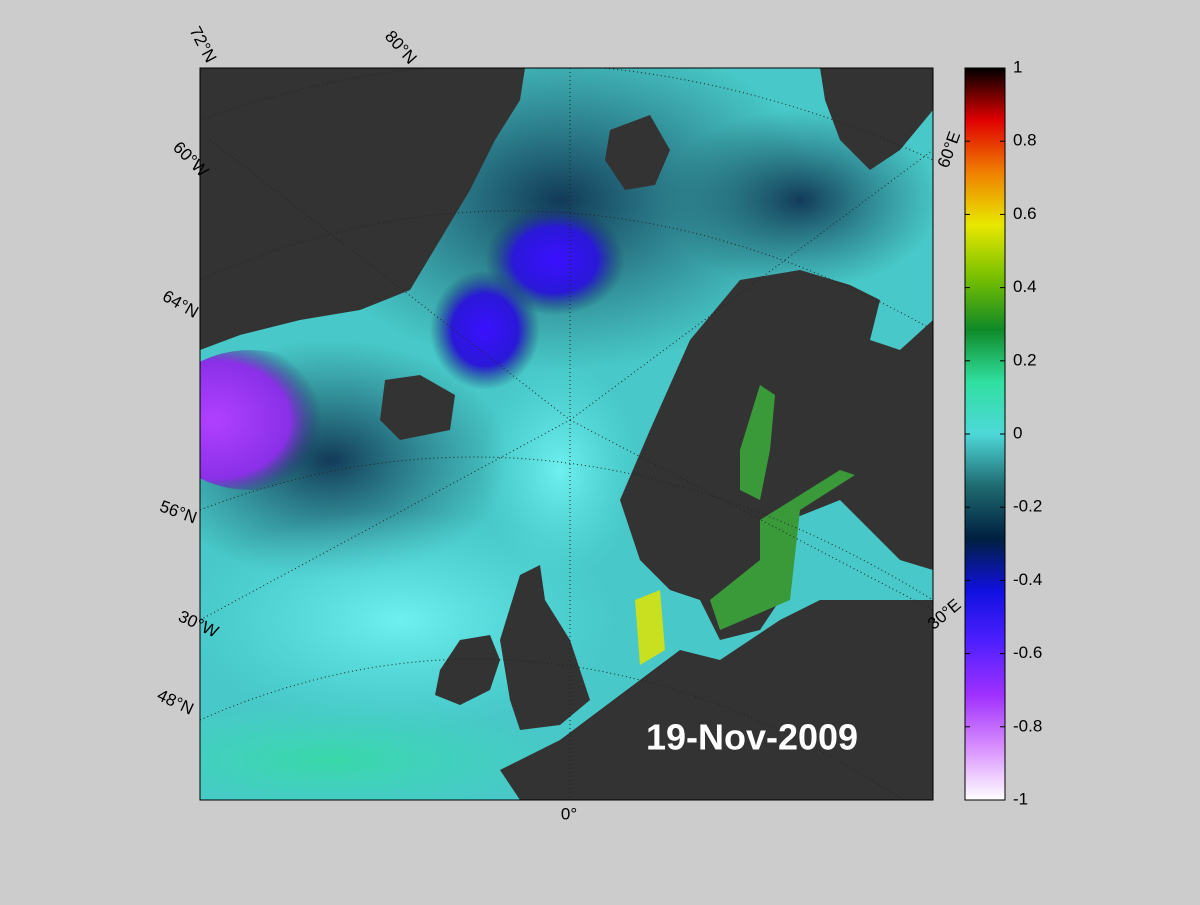 The image size is (1200, 905). What do you see at coordinates (401, 47) in the screenshot?
I see `graticule-label: 80°N` at bounding box center [401, 47].